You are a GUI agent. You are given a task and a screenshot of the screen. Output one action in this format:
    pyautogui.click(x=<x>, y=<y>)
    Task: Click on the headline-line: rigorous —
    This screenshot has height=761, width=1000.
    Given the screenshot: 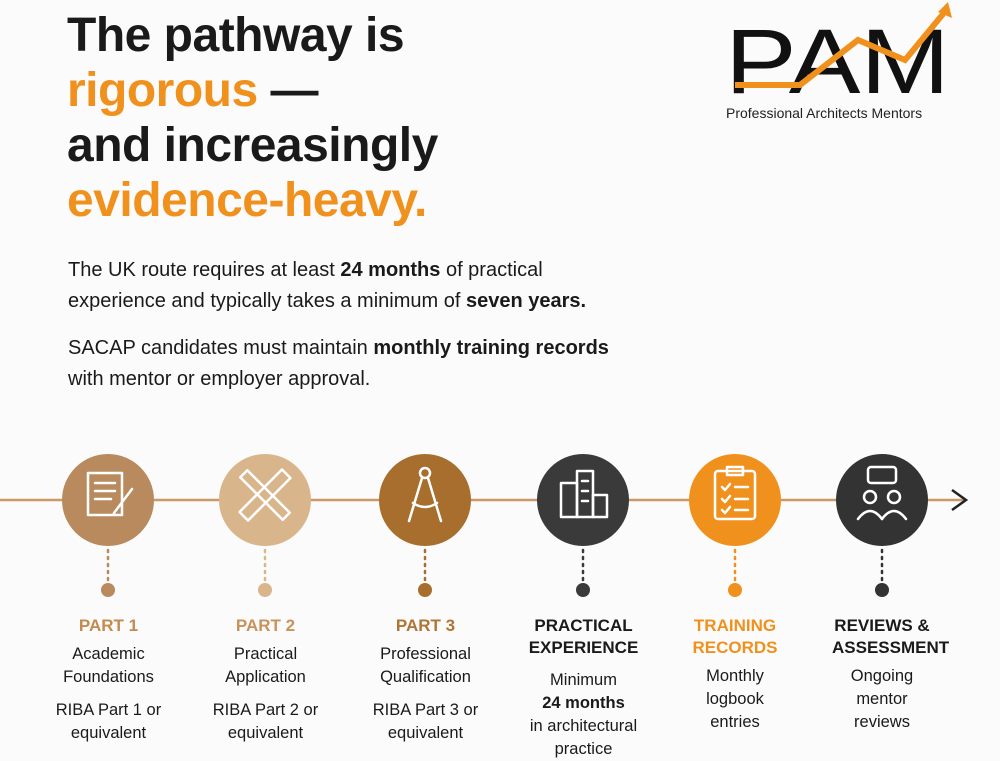 What is the action you would take?
    pyautogui.click(x=252, y=90)
    